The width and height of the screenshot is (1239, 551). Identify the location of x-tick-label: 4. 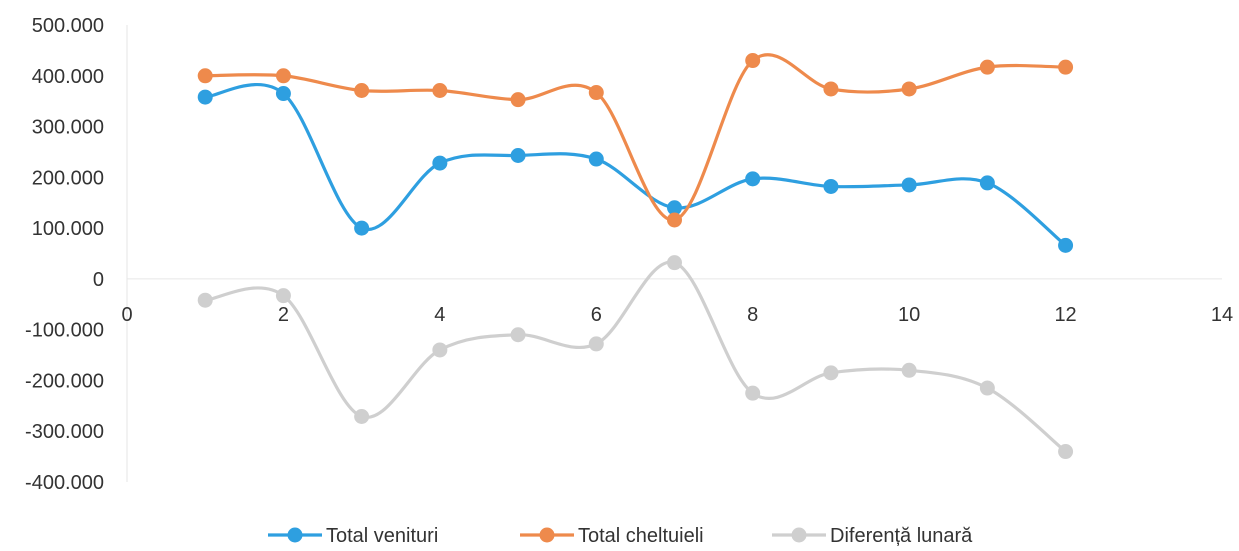
(439, 315).